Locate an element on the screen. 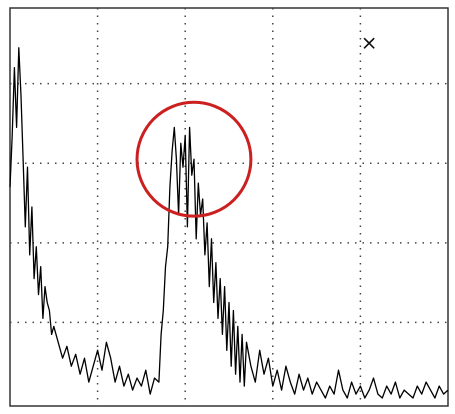  annotation-group is located at coordinates (194, 159).